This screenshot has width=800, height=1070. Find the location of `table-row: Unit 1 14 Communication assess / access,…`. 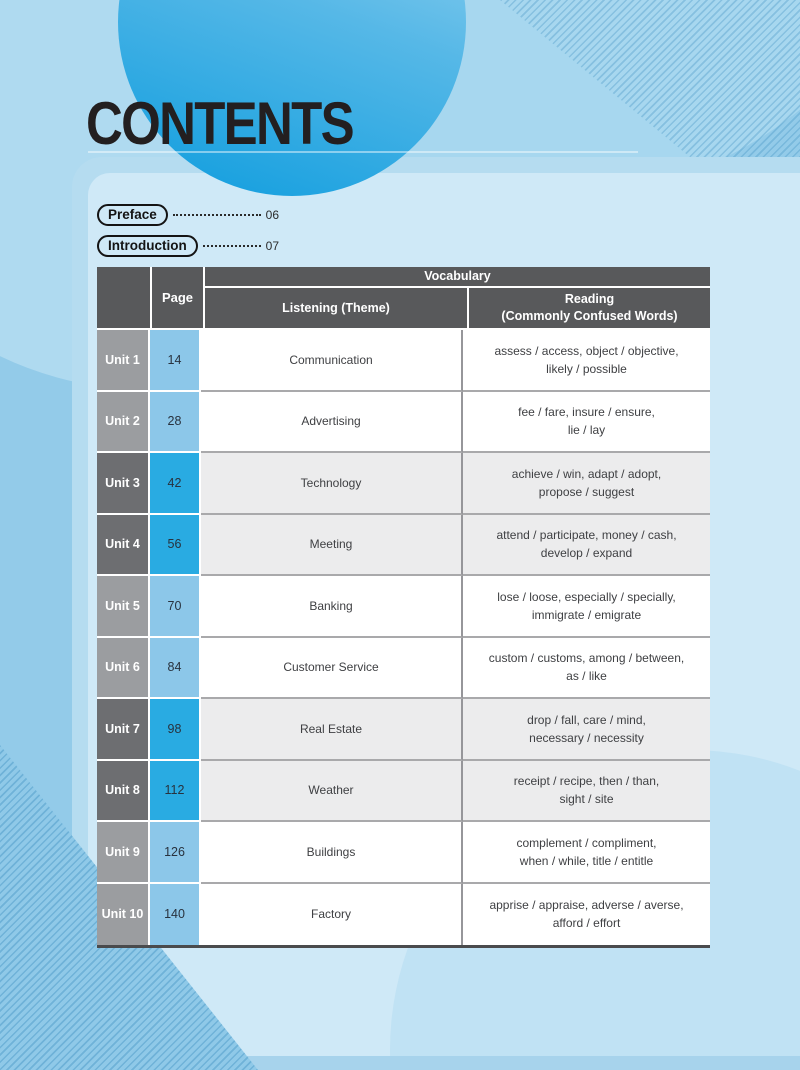

table-row: Unit 1 14 Communication assess / access,… is located at coordinates (403, 361).